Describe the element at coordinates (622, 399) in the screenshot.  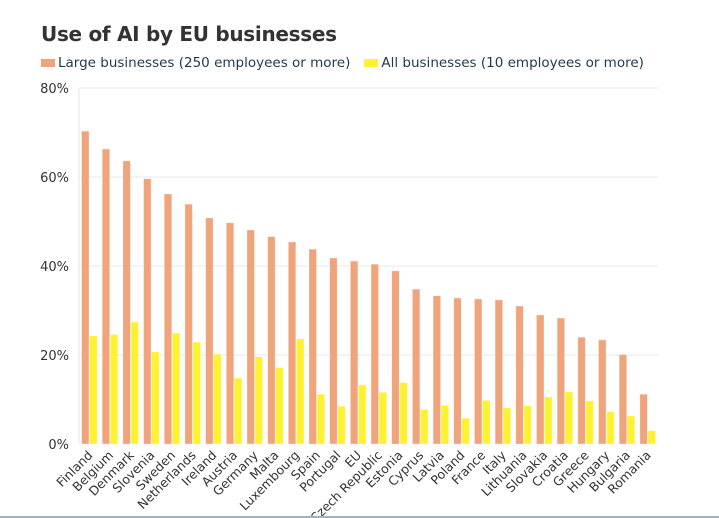
I see `bar-large-bulgaria` at that location.